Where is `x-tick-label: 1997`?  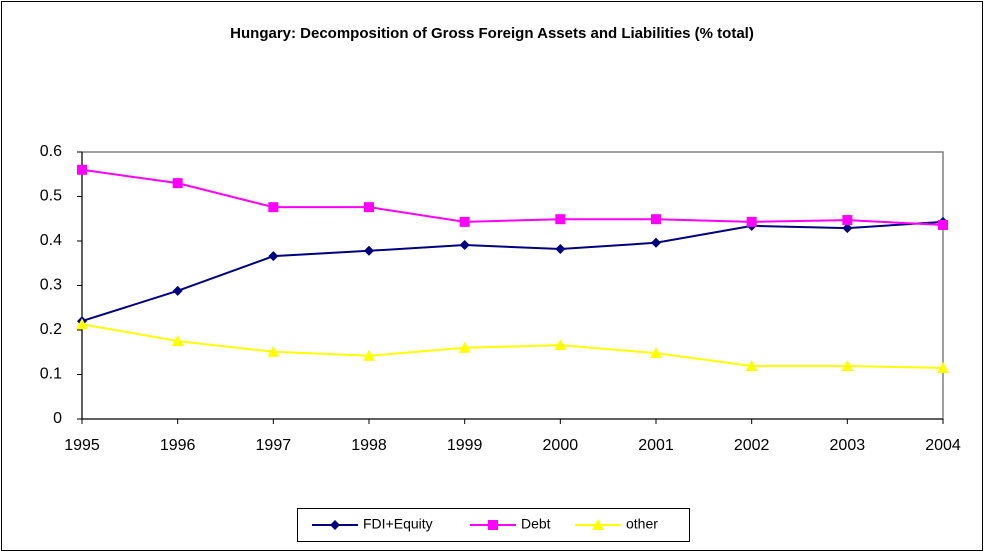
x-tick-label: 1997 is located at coordinates (274, 445).